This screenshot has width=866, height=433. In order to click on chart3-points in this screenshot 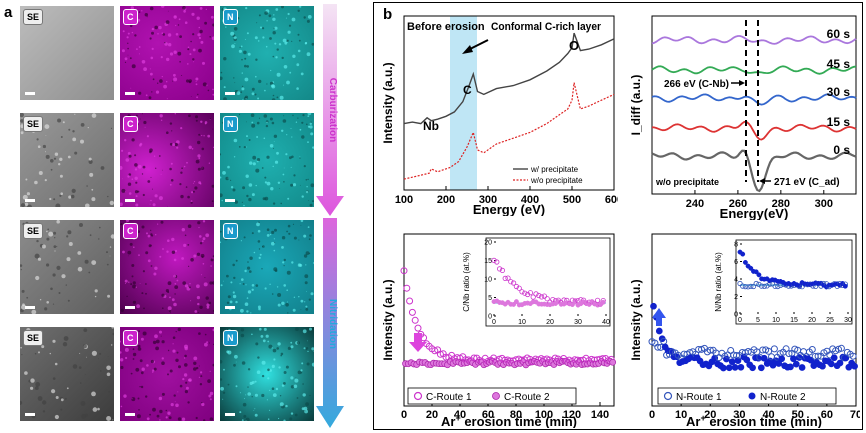, I will do `click(508, 318)`.